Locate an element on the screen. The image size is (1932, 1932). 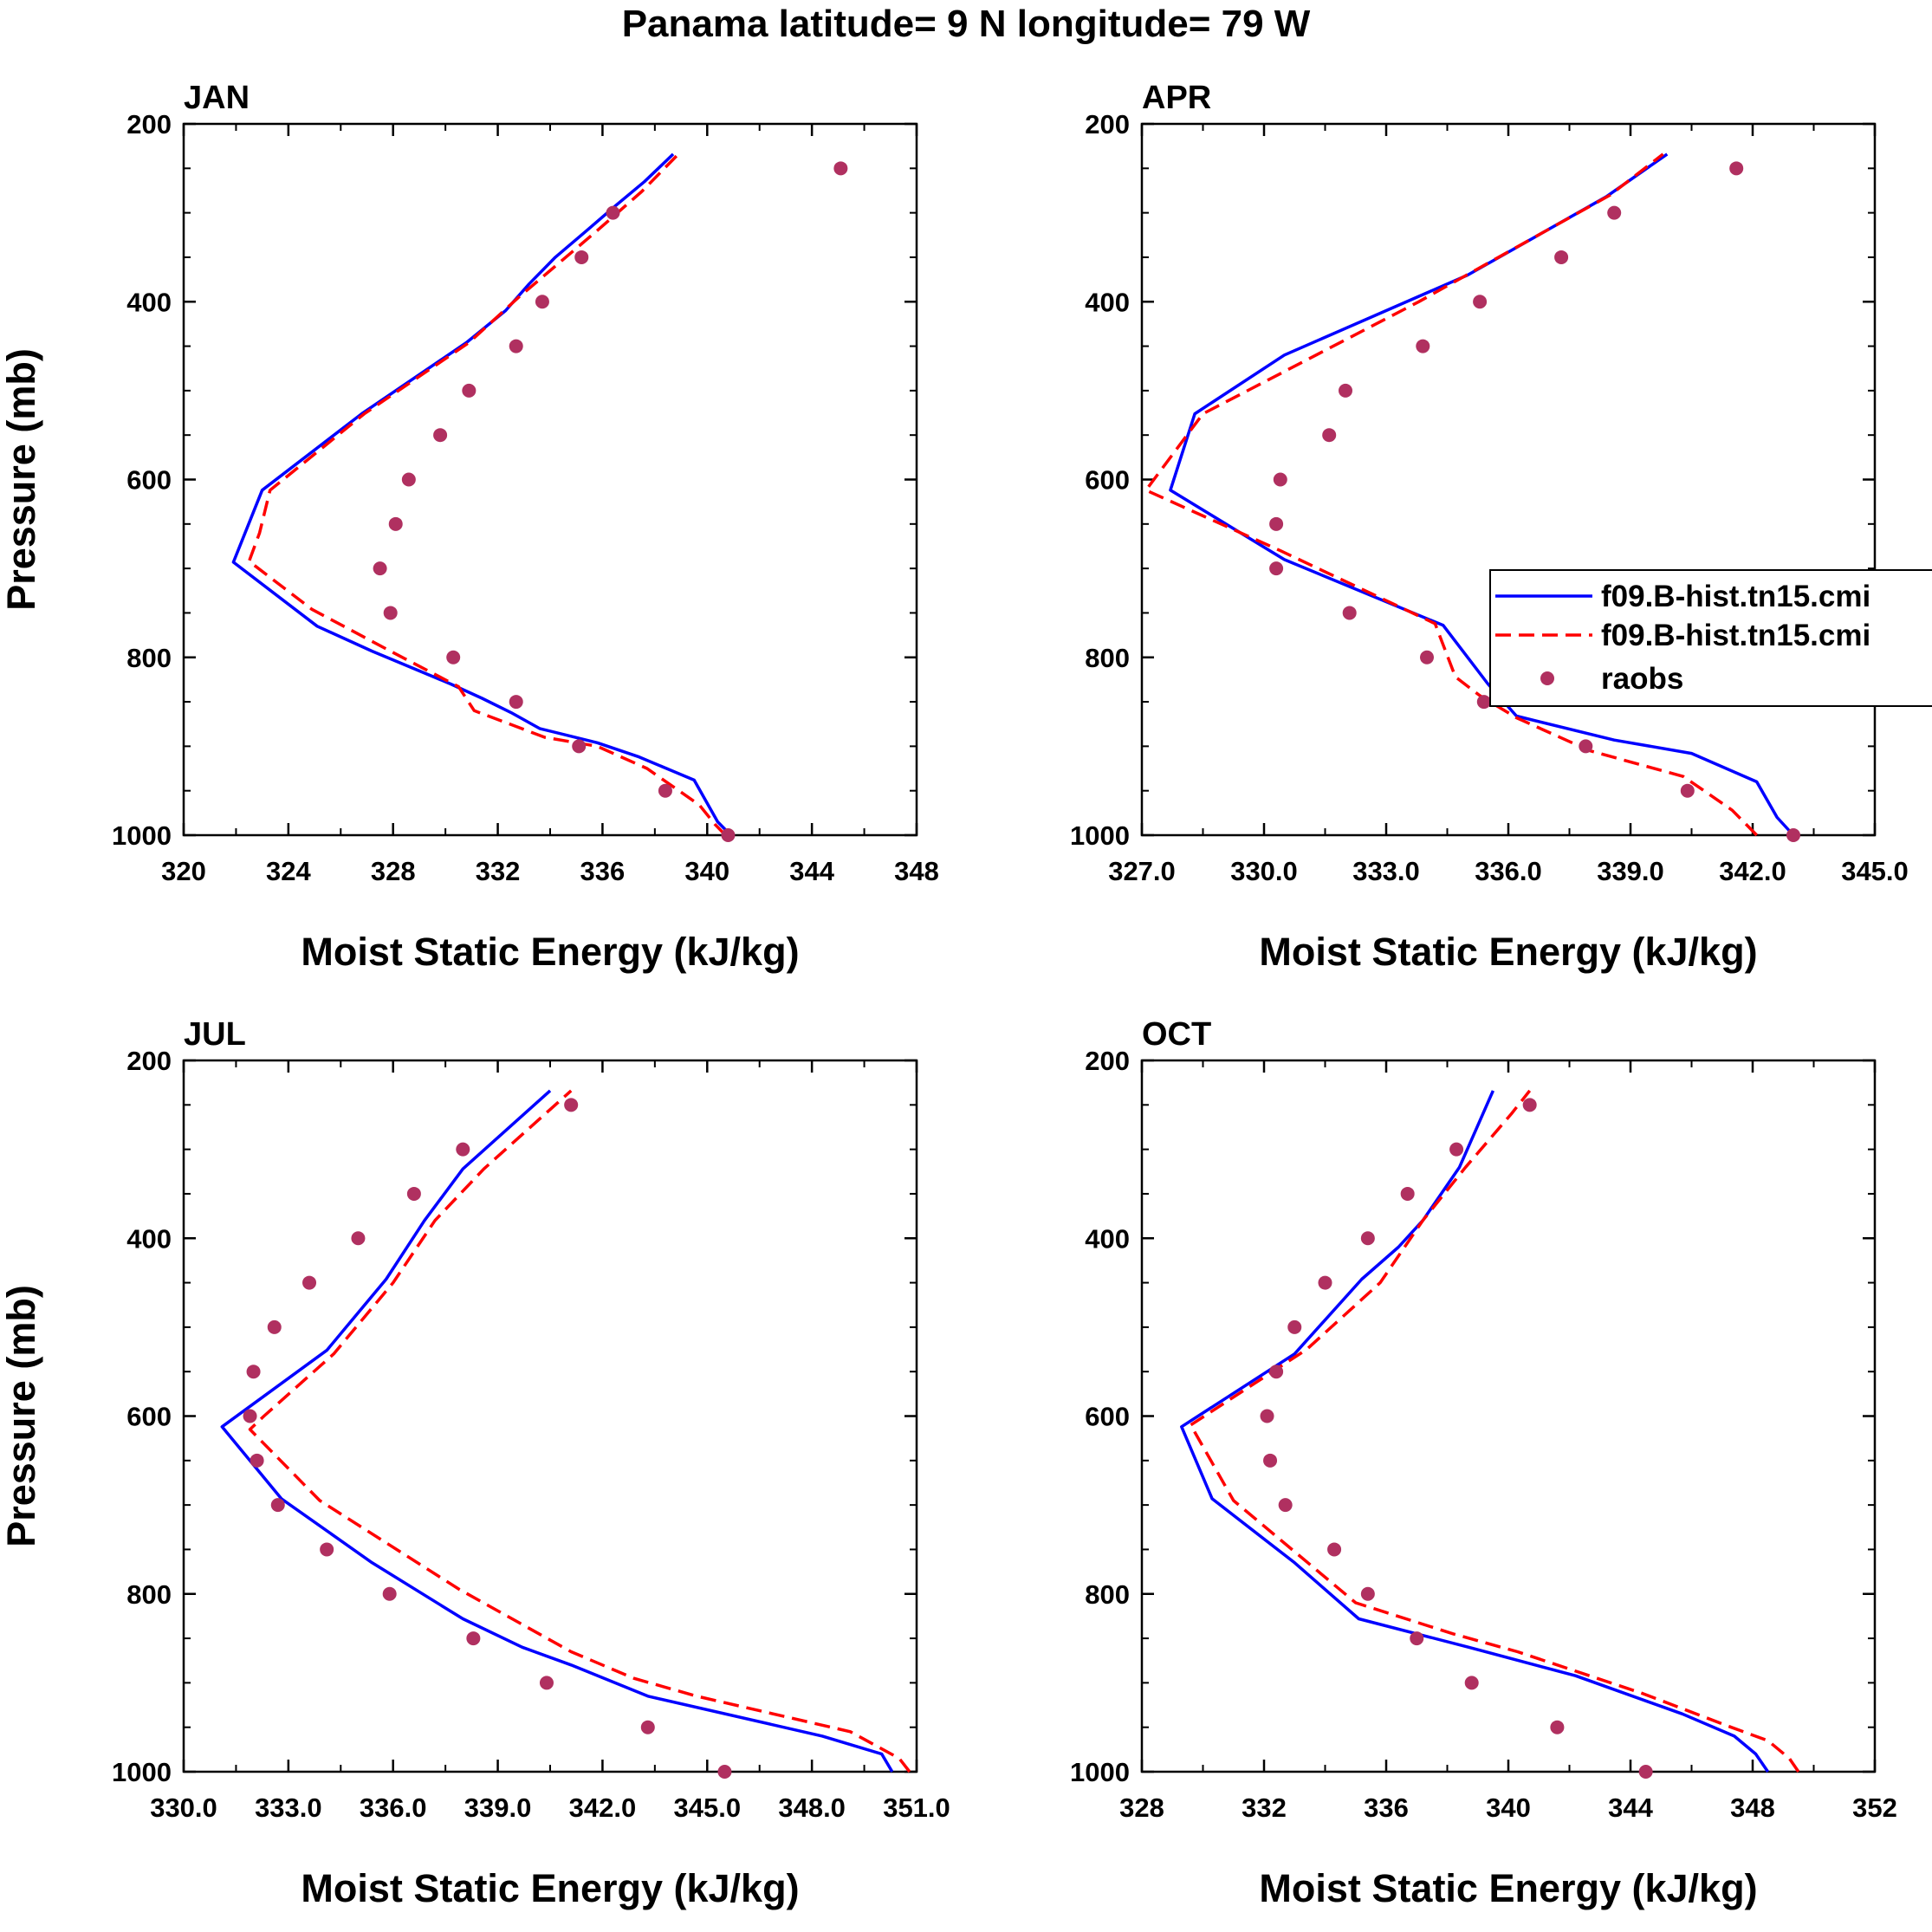
y-tick-label-apr: 800 is located at coordinates (1108, 658).